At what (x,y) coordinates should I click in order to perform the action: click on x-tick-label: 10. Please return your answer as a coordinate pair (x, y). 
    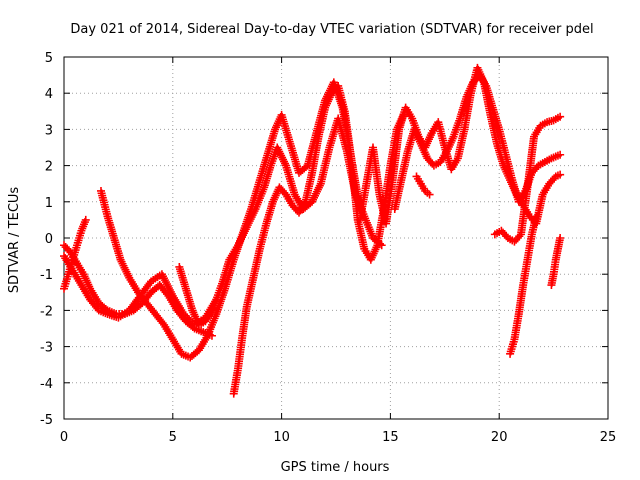
    Looking at the image, I should click on (281, 437).